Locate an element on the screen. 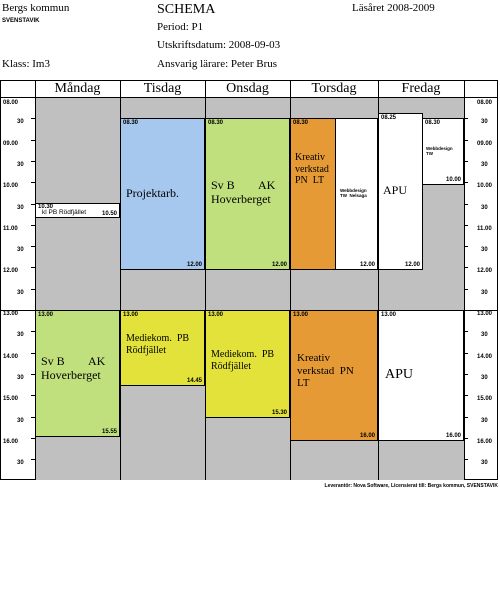 This screenshot has width=500, height=600. end-time: 15.55 is located at coordinates (109, 432).